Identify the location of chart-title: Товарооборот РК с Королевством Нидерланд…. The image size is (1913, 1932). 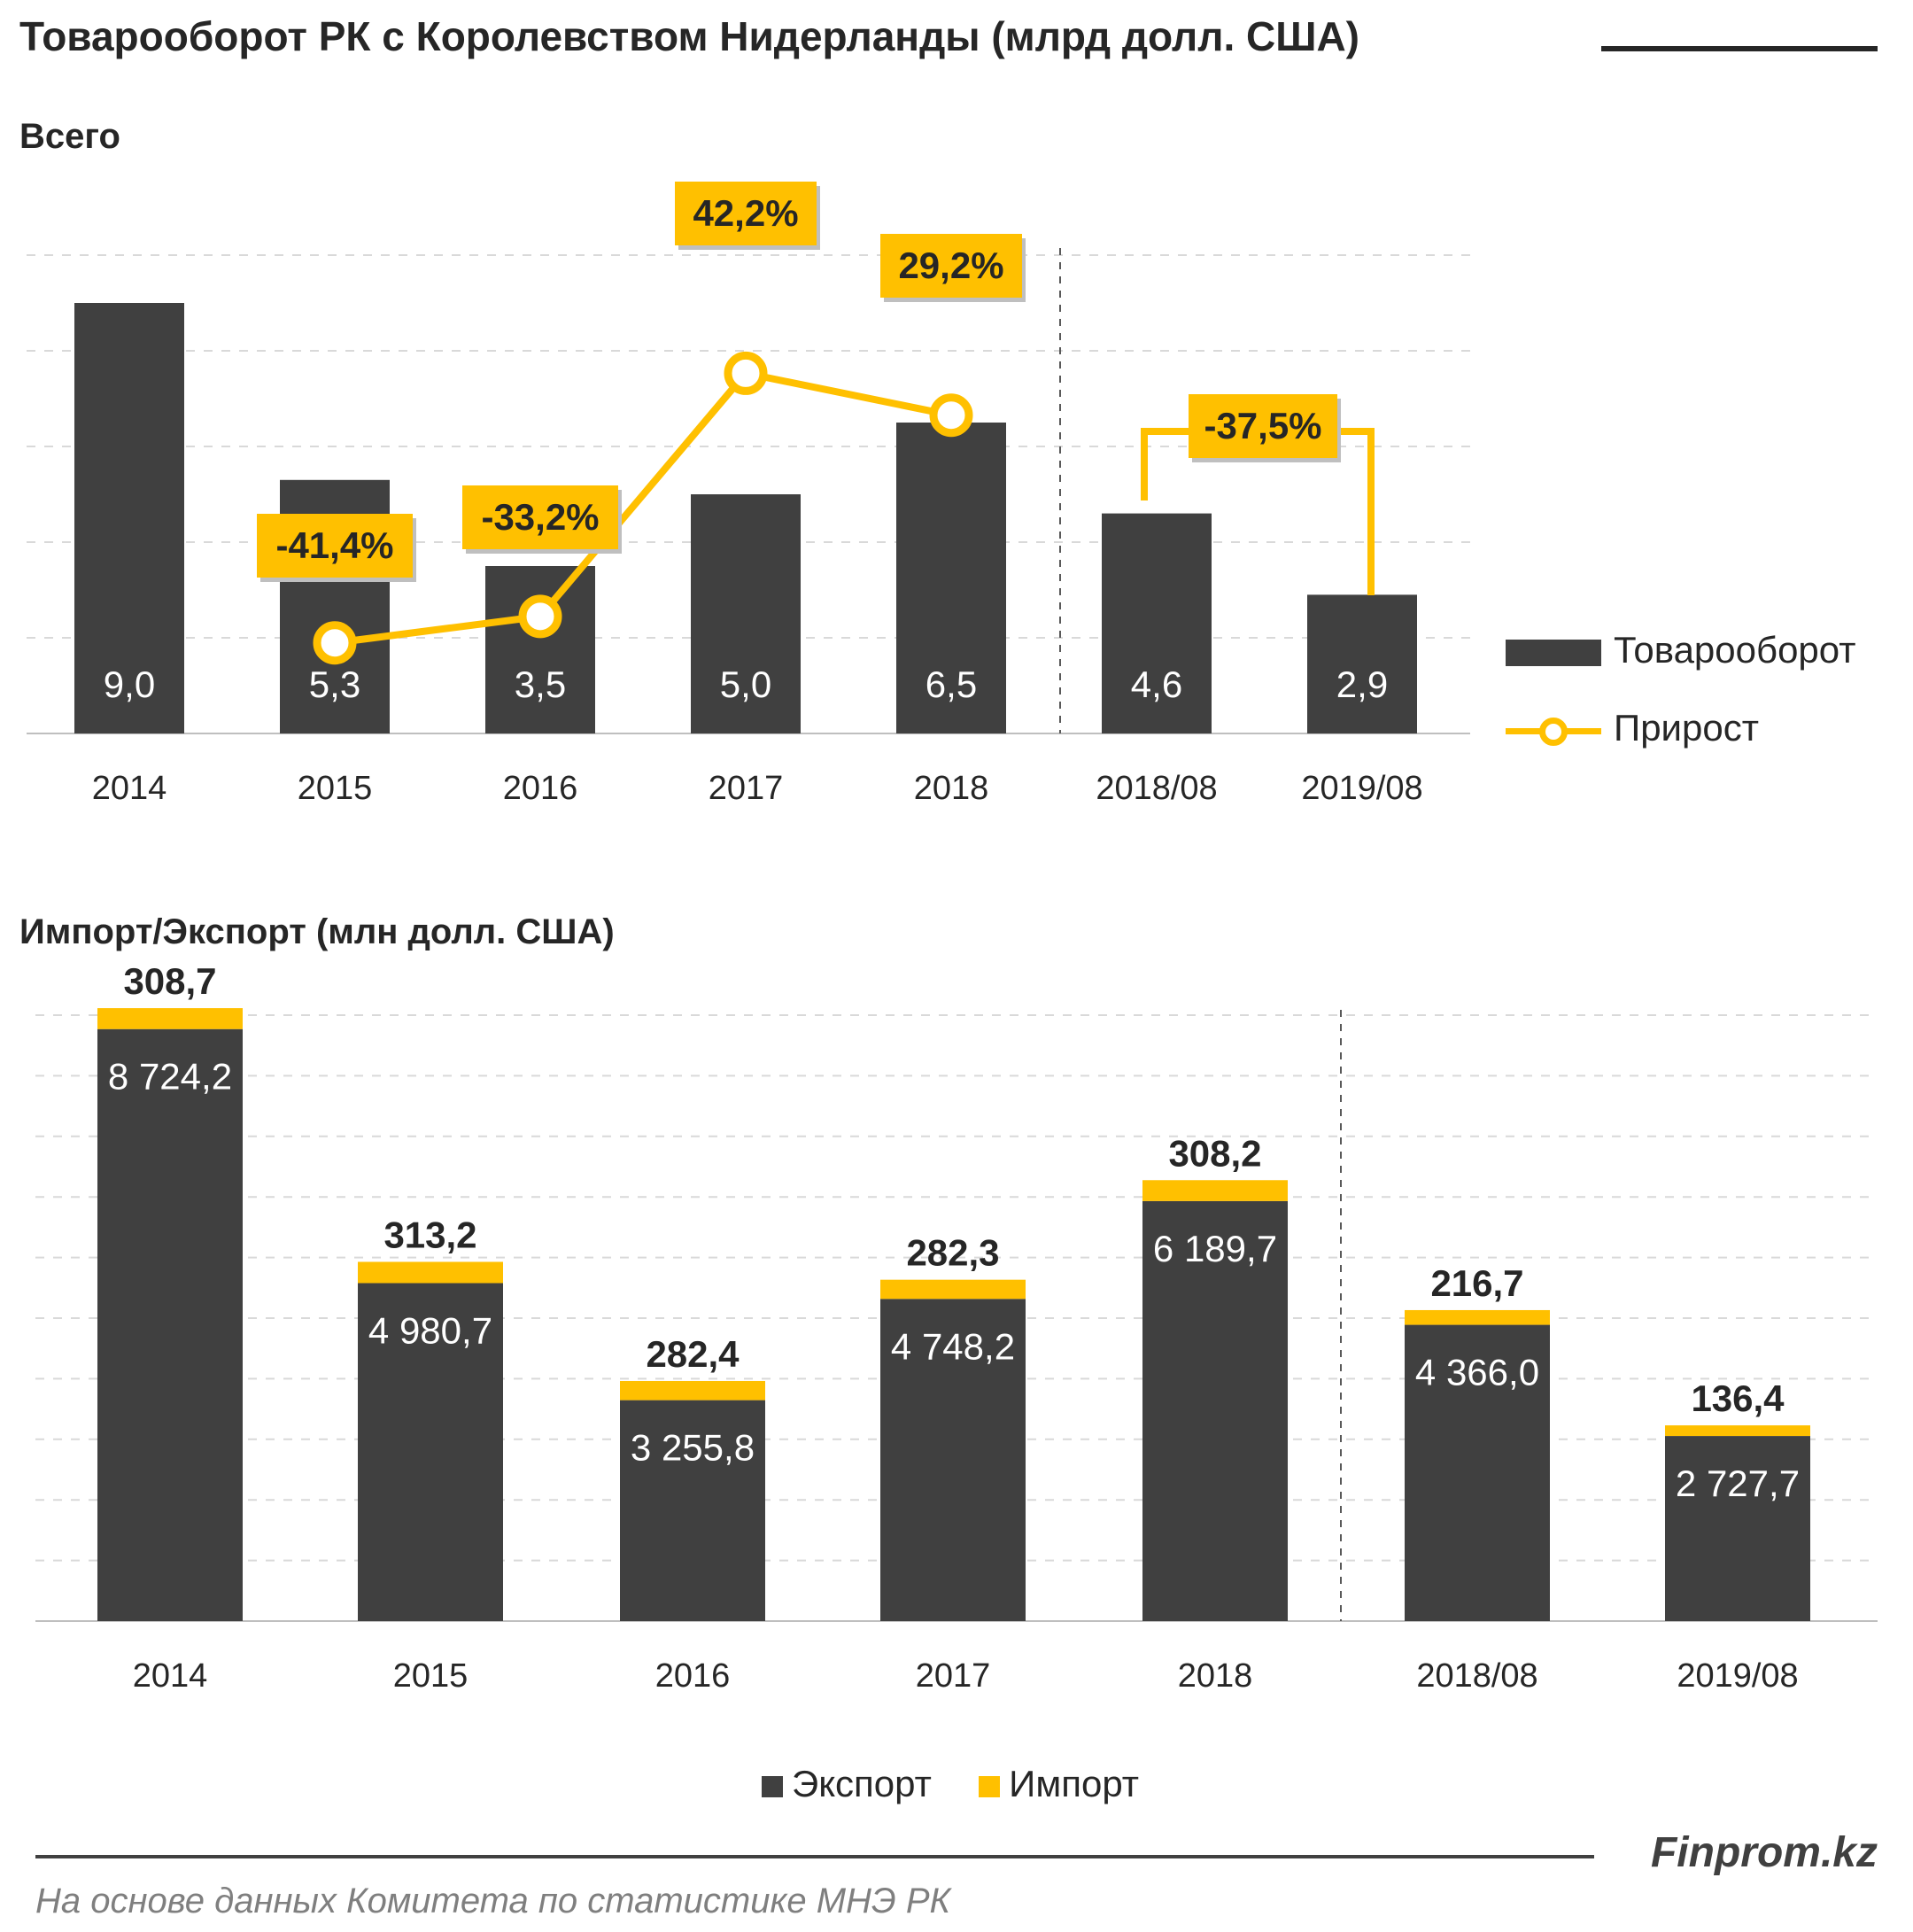
(689, 36).